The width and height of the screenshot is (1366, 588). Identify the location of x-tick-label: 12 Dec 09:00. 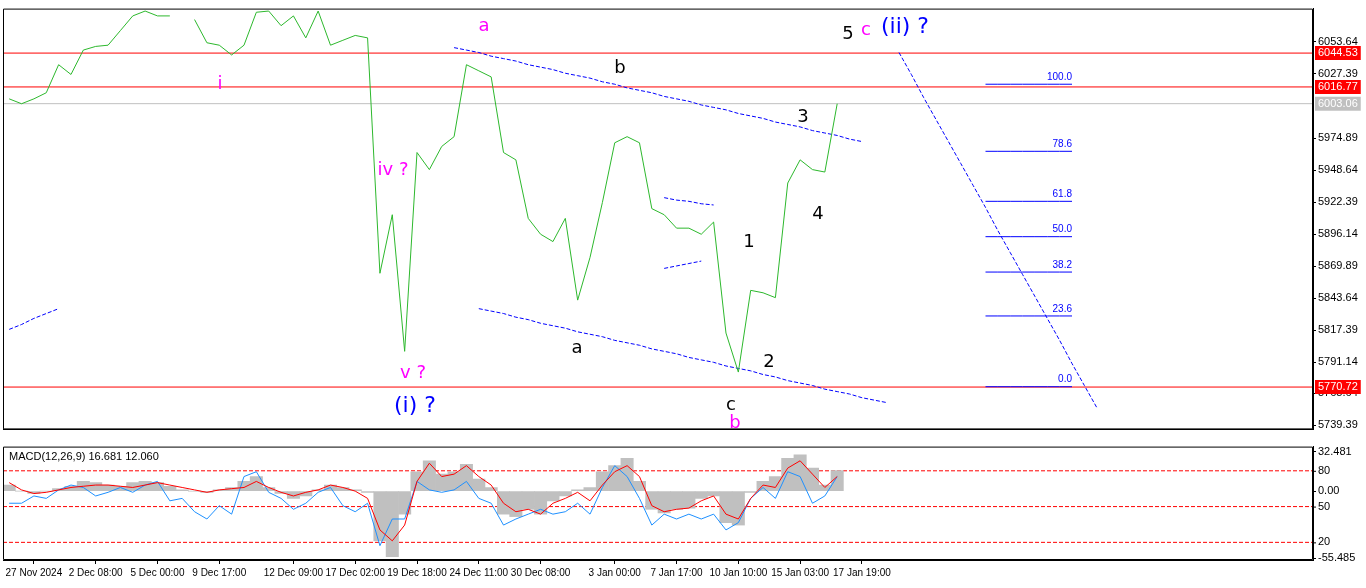
(293, 572).